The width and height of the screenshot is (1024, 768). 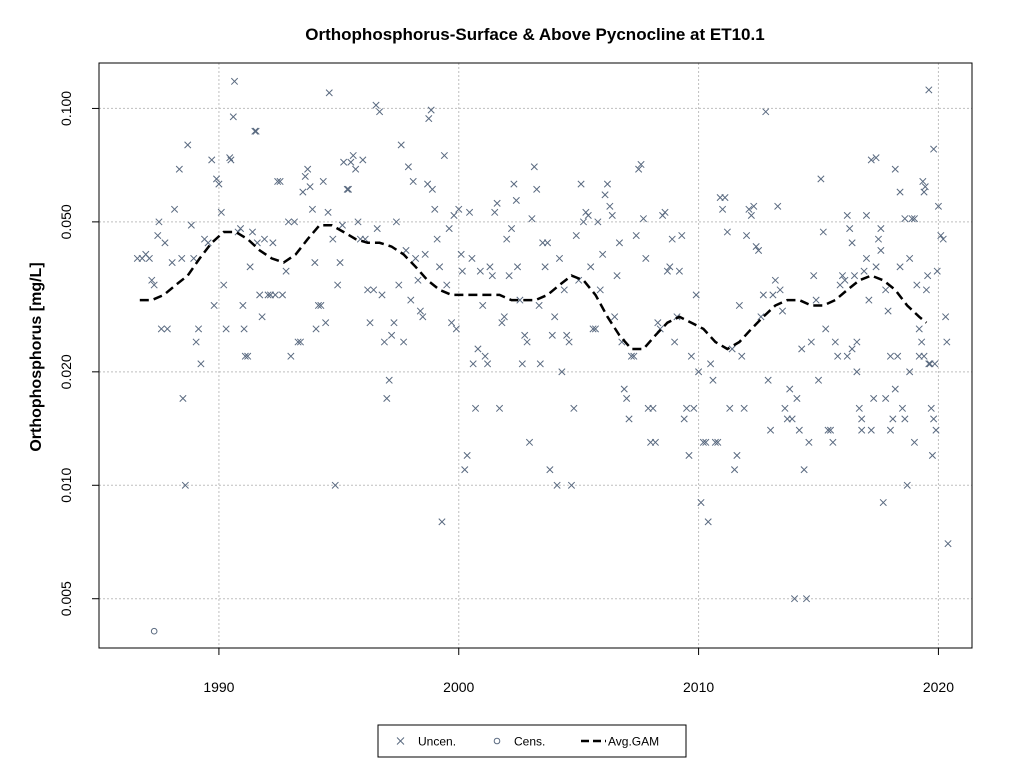 What do you see at coordinates (578, 671) in the screenshot?
I see `x-axis: 1990 2000 2010 2020` at bounding box center [578, 671].